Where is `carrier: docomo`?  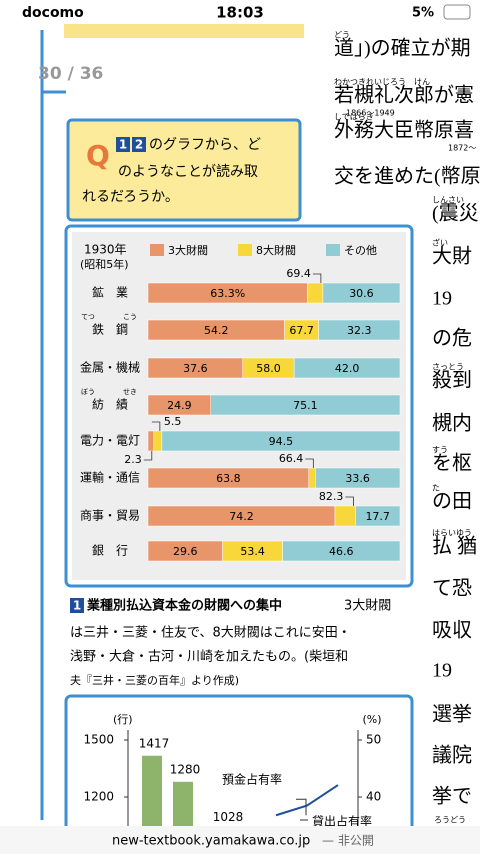
carrier: docomo is located at coordinates (53, 13).